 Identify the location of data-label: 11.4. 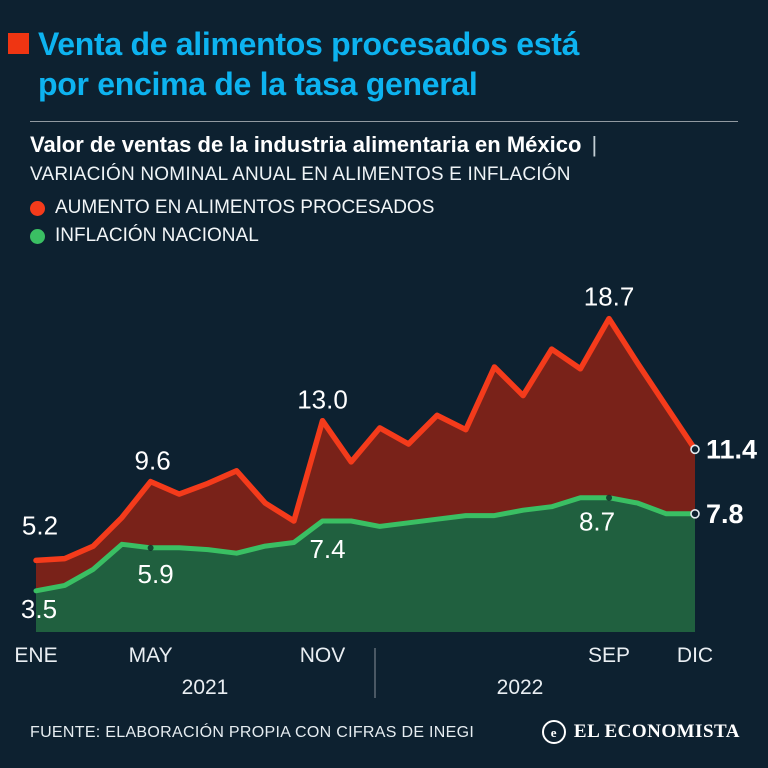
(731, 449).